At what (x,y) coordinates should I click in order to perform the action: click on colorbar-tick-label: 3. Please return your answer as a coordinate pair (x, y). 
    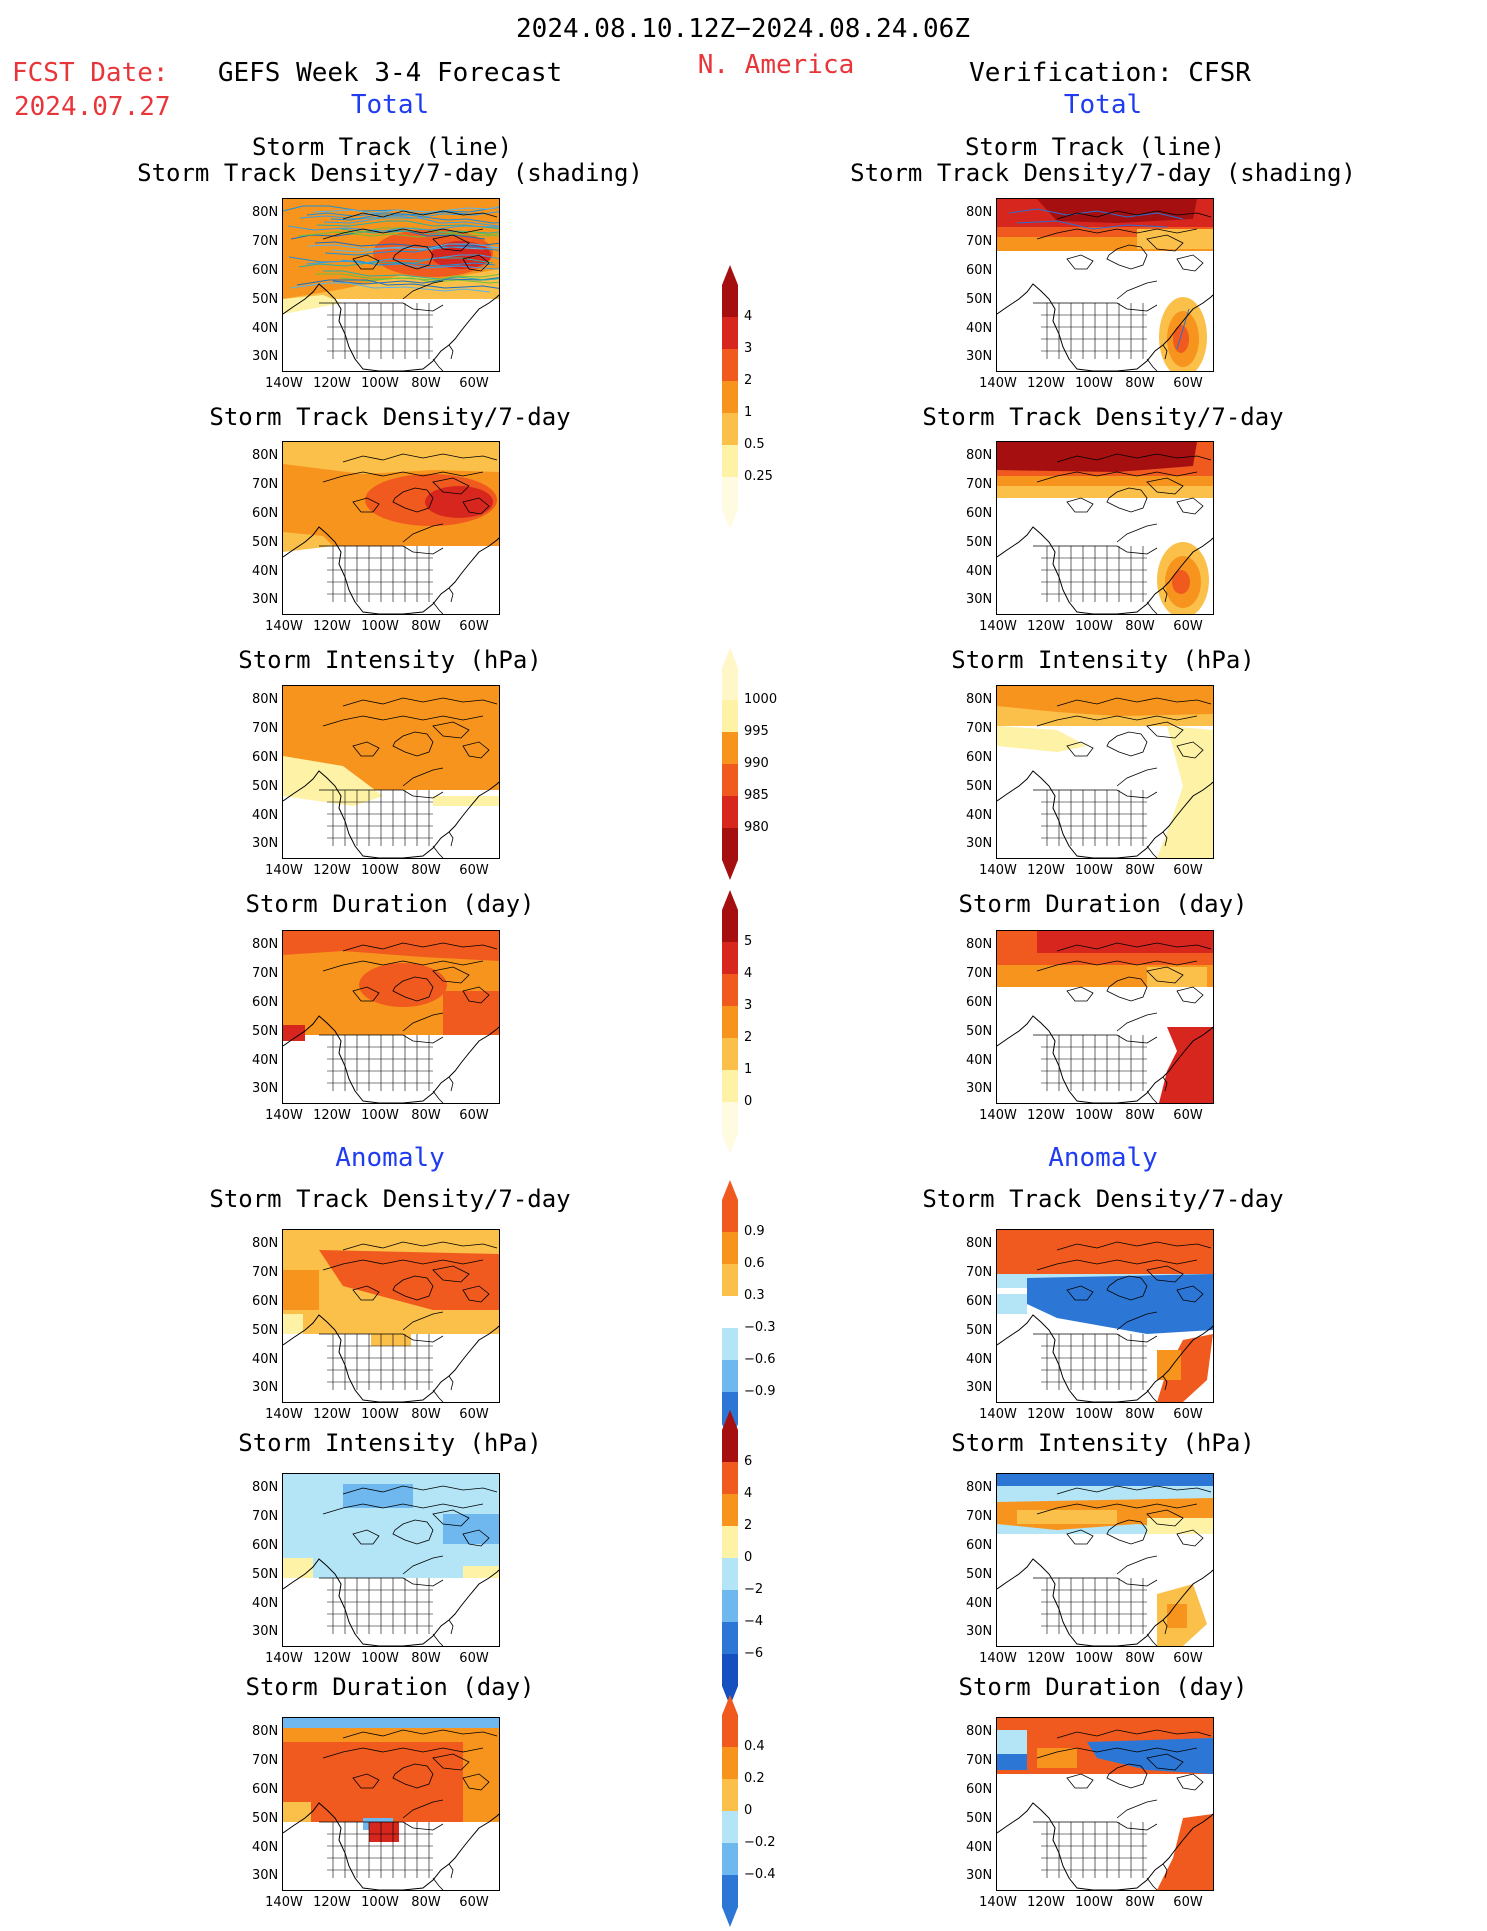
    Looking at the image, I should click on (748, 1005).